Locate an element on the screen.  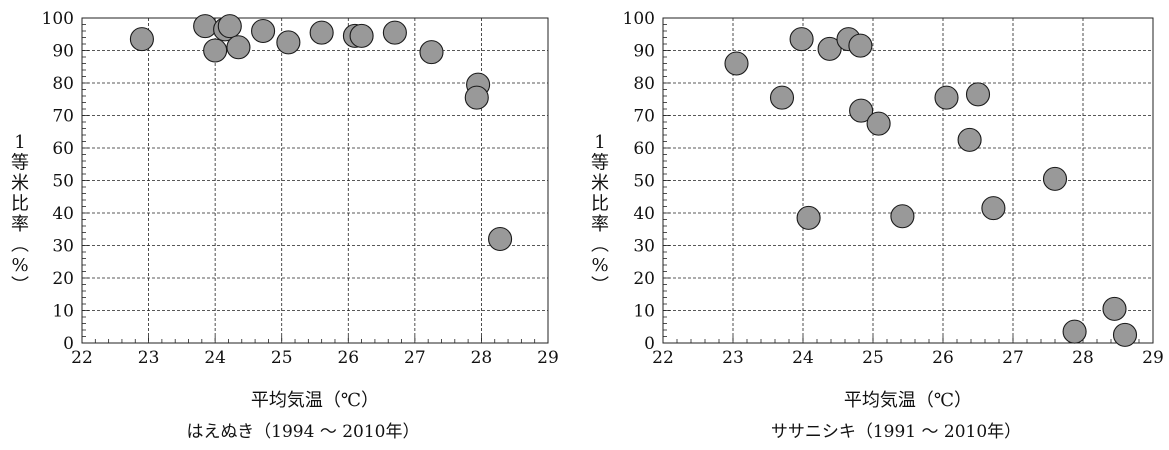
chart-caption: ササニシキ（1991 ～ 2010年） is located at coordinates (896, 432).